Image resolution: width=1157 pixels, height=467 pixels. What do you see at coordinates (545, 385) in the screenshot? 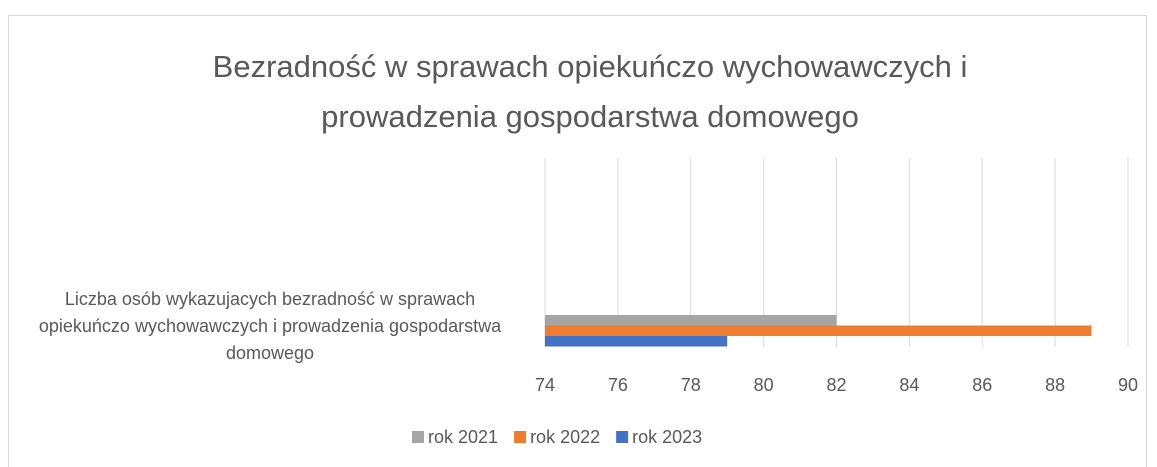
I see `x-tick-label: 74` at bounding box center [545, 385].